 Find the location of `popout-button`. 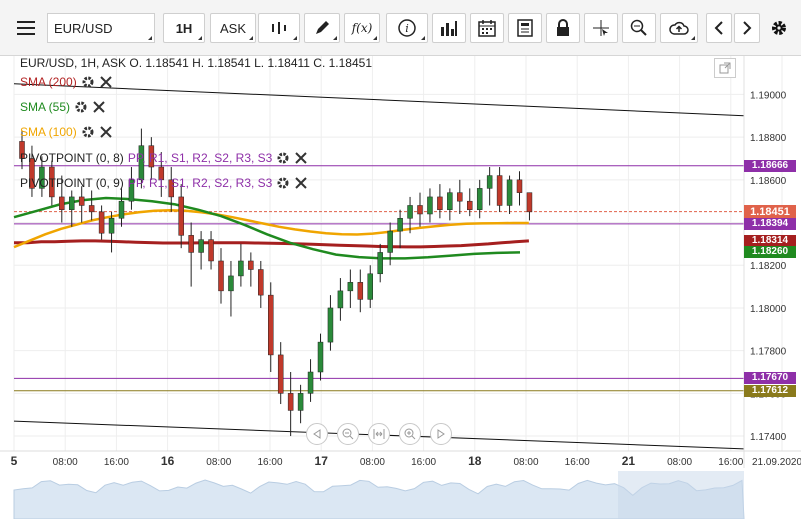

popout-button is located at coordinates (725, 68).